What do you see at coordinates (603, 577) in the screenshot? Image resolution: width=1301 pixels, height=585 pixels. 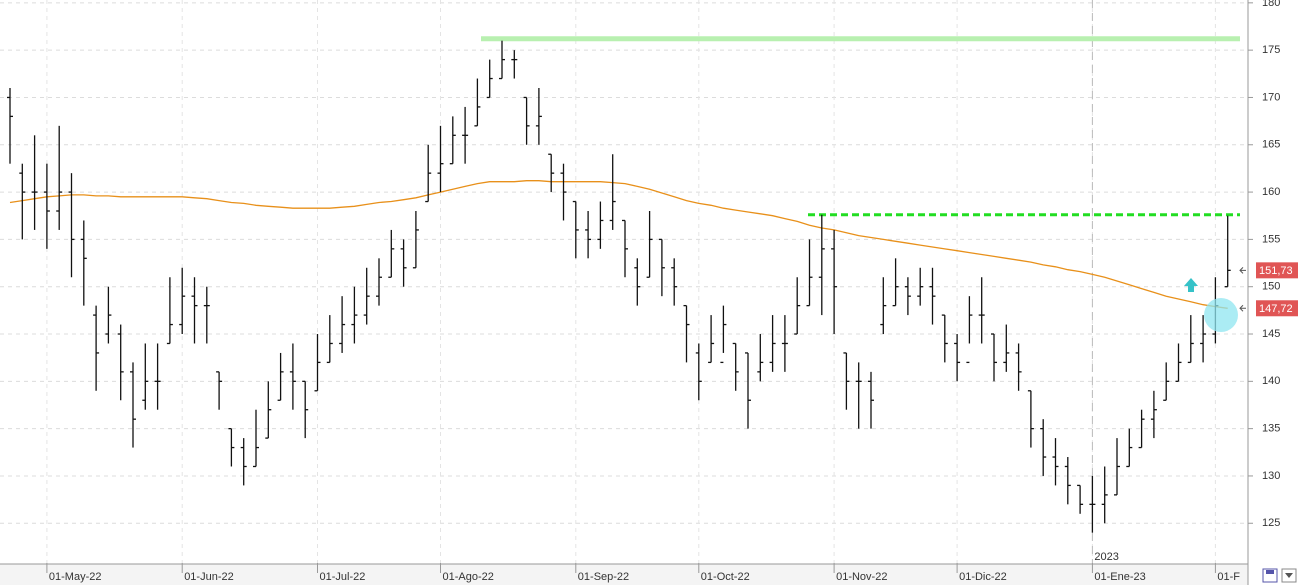 I see `x-tick-label: 01-Sep-22` at bounding box center [603, 577].